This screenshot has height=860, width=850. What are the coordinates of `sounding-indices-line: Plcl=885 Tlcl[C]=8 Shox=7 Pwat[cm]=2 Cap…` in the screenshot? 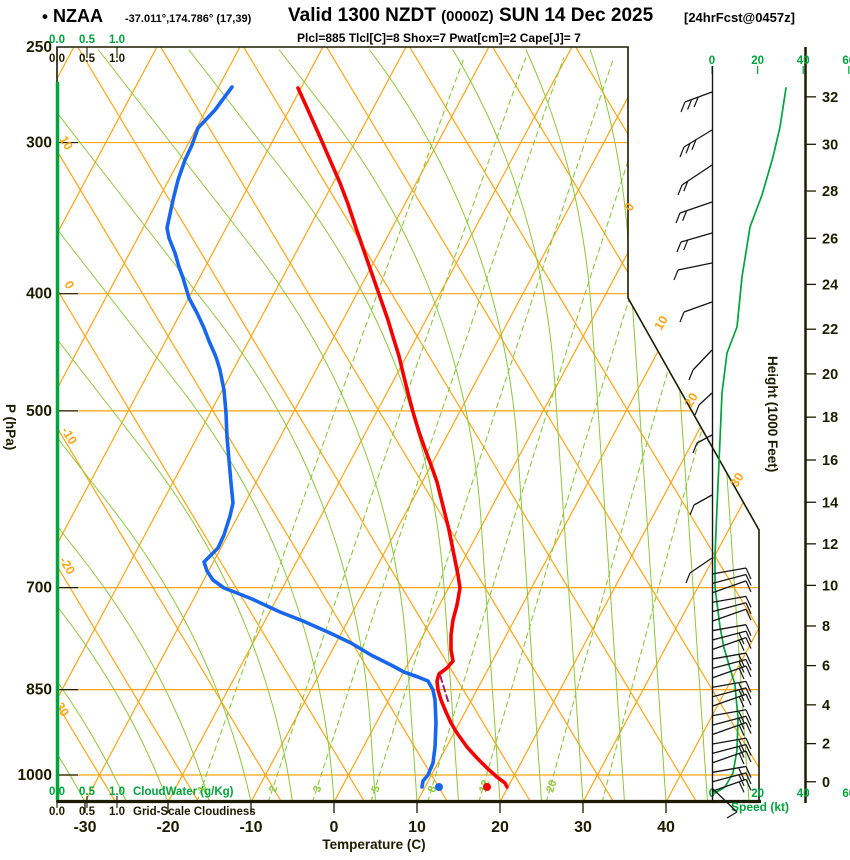 It's located at (439, 38).